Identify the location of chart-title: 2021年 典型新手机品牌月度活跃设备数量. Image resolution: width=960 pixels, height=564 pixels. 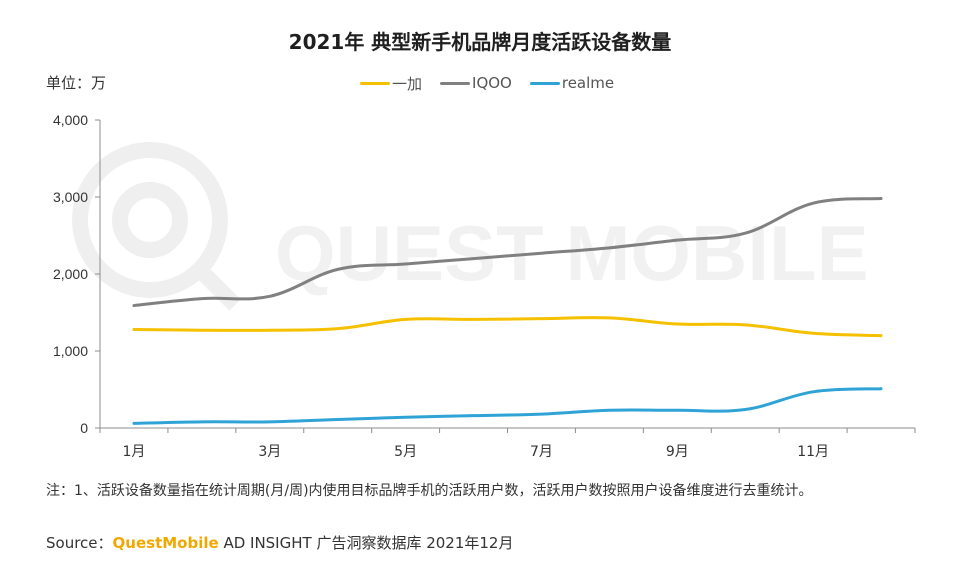
(480, 42).